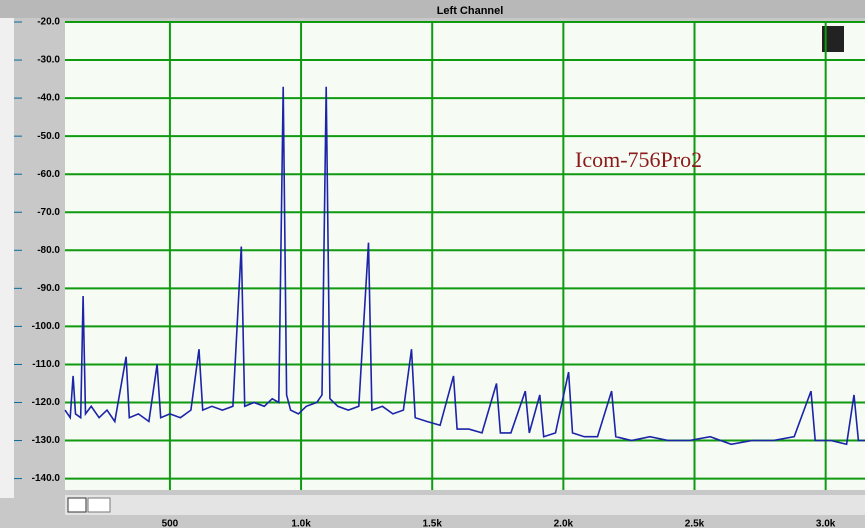  Describe the element at coordinates (695, 523) in the screenshot. I see `x-tick-label: 2.5k` at that location.